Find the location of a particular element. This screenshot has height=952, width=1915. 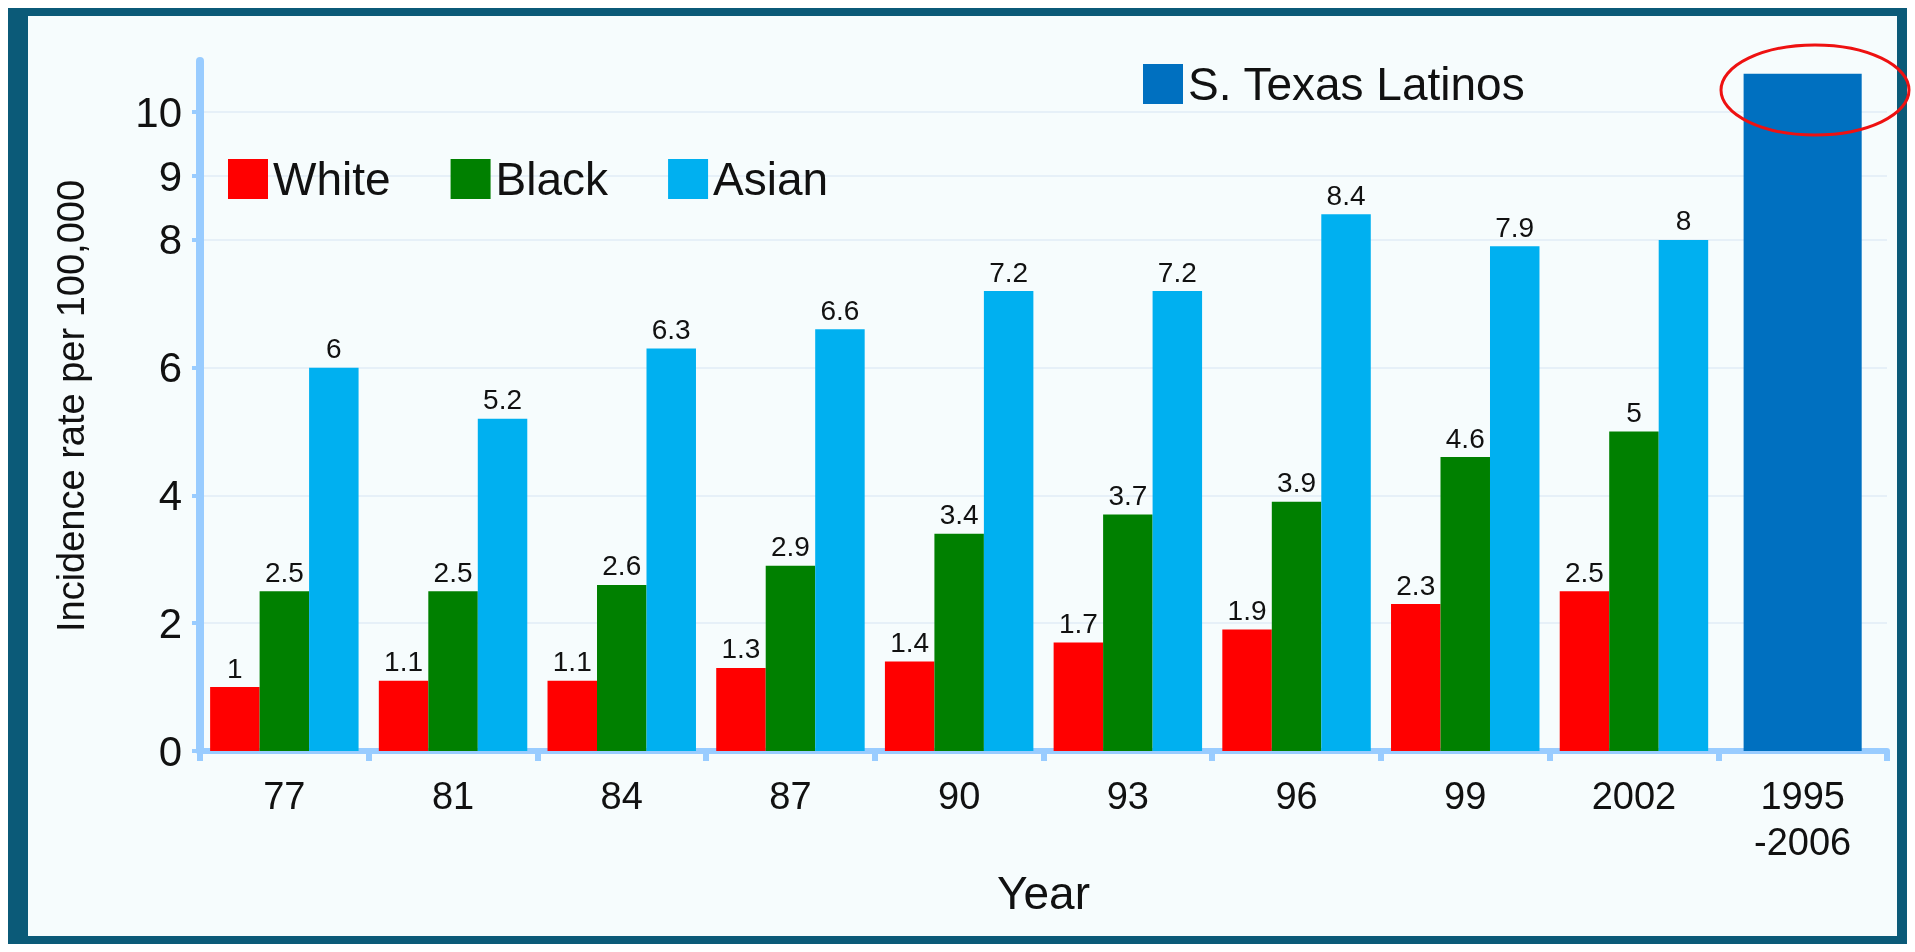

data-label: 2.6 is located at coordinates (622, 566).